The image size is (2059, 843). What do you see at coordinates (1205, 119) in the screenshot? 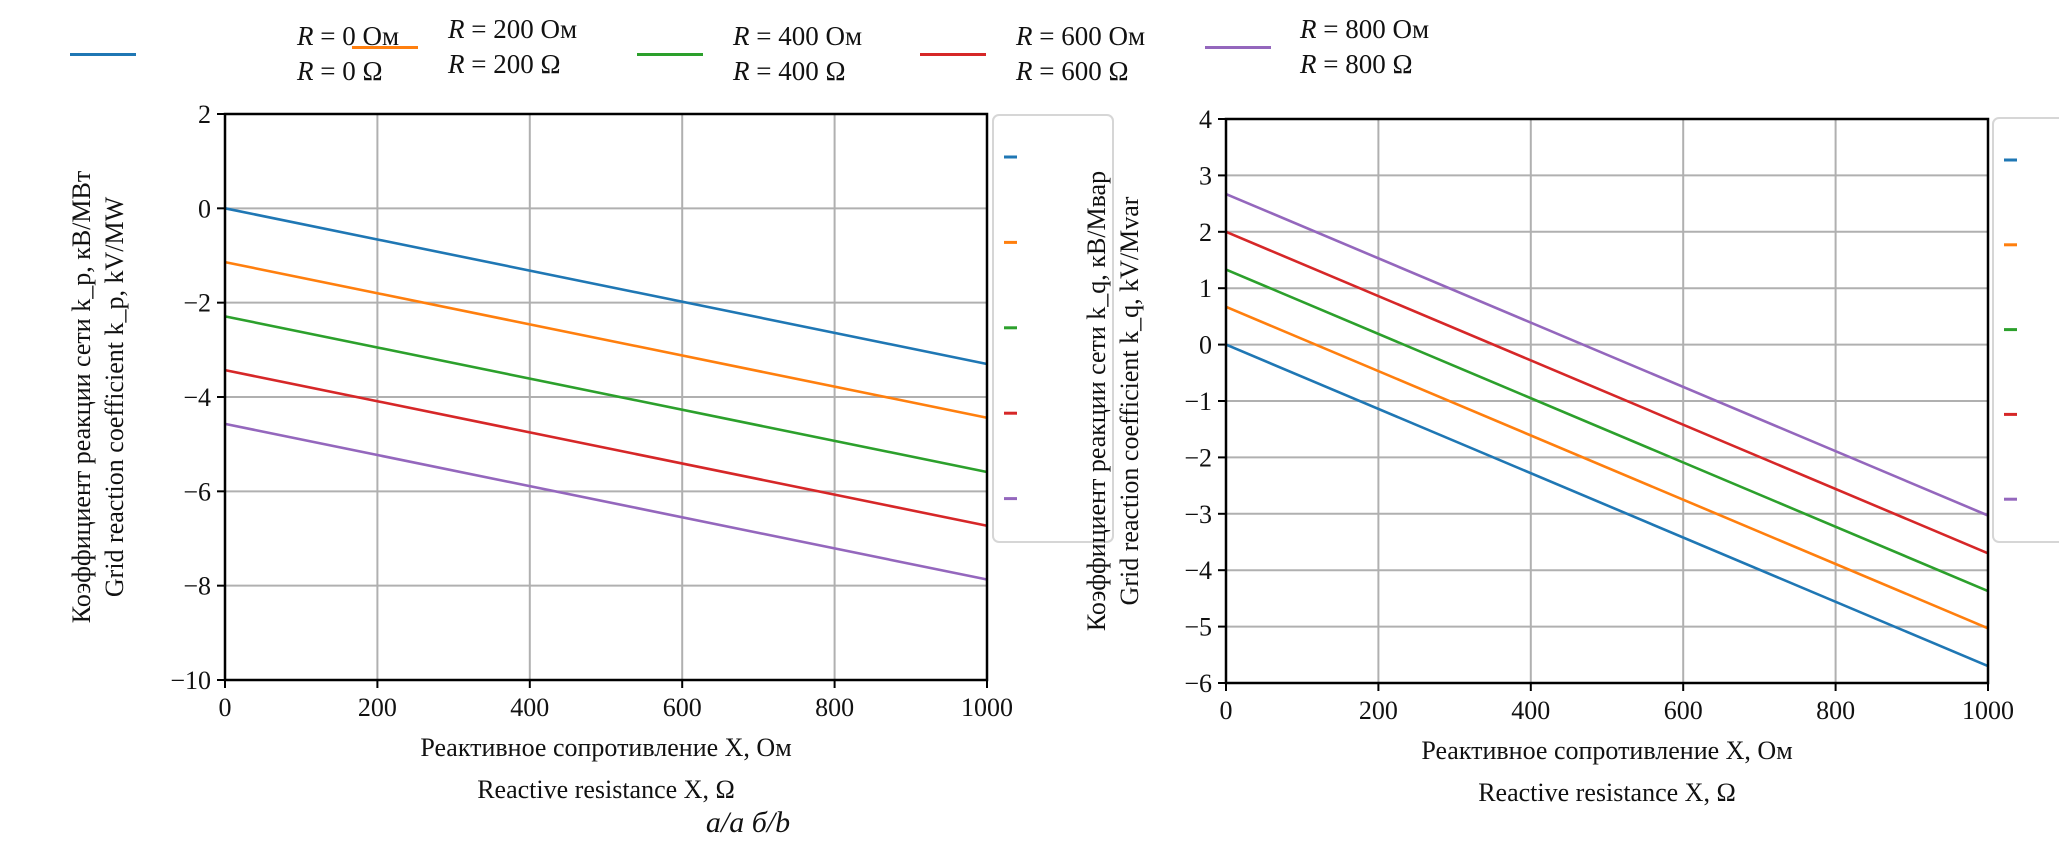
I see `y-tick-label: 4` at bounding box center [1205, 119].